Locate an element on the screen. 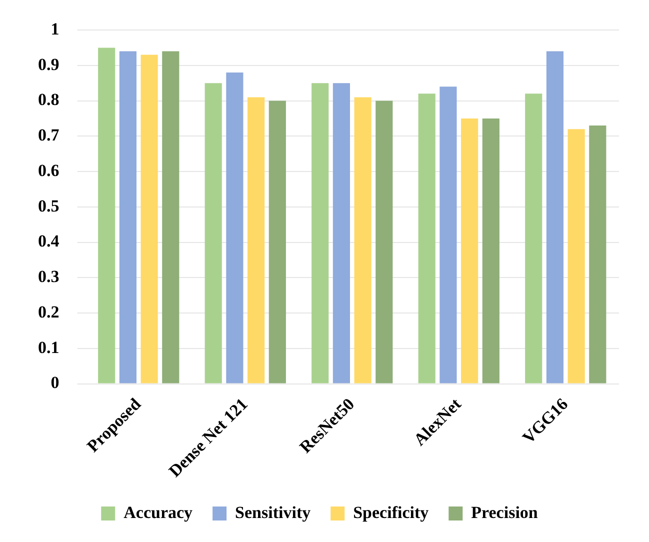  y-tick-label: 0 is located at coordinates (55, 382).